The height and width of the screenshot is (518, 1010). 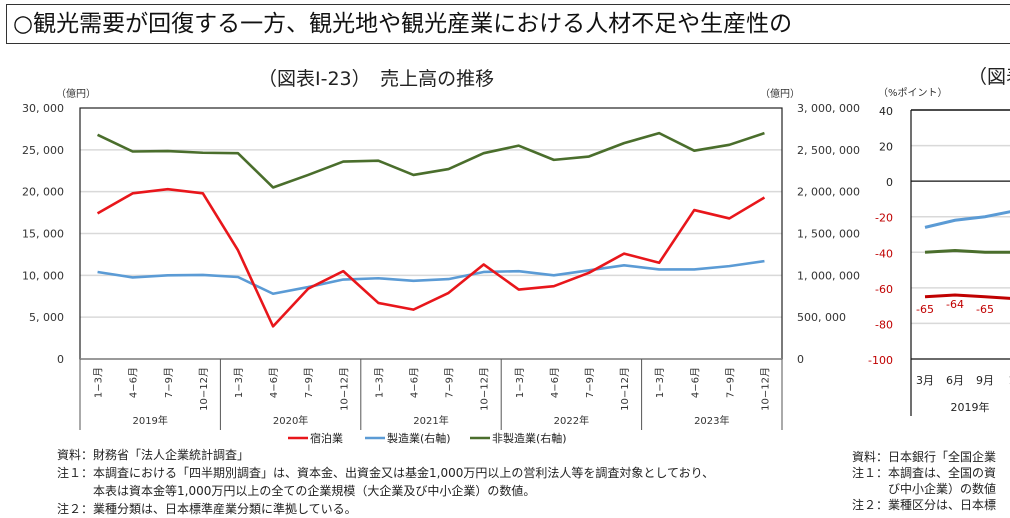 What do you see at coordinates (296, 491) in the screenshot?
I see `note-1-cont: 本表は資本金等1,000万円以上の全ての企業規模（大企業及び中小企業）の数値。` at bounding box center [296, 491].